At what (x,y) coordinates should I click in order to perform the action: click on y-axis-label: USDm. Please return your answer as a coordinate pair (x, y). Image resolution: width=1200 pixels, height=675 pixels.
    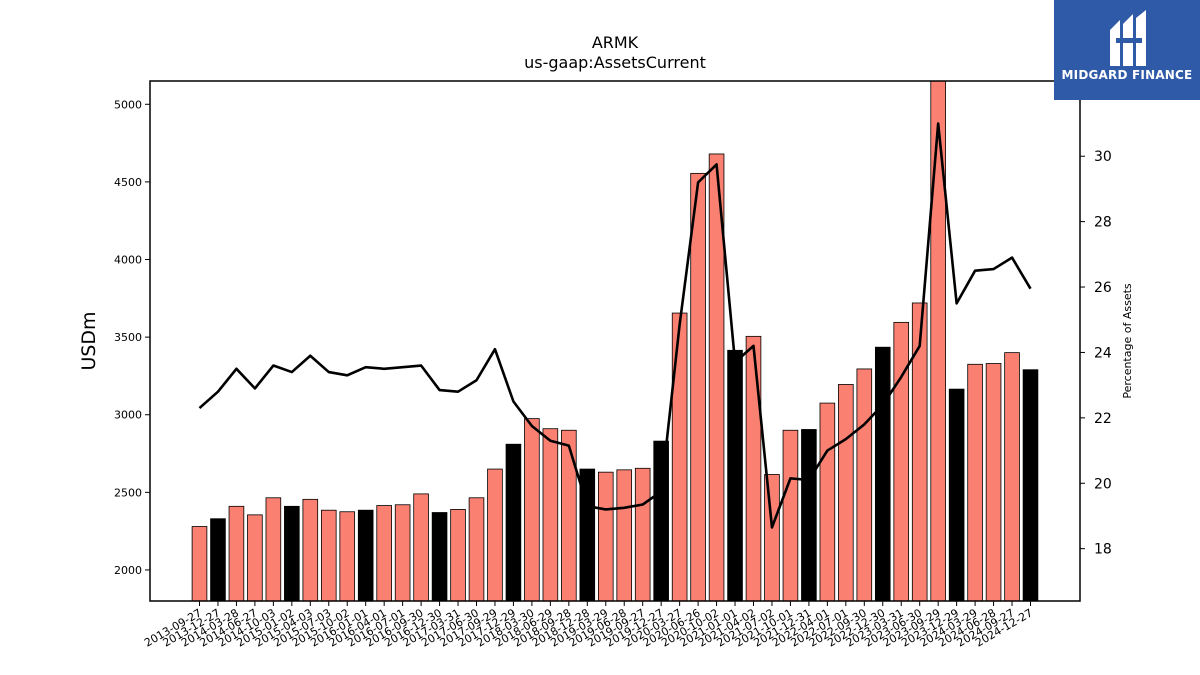
    Looking at the image, I should click on (89, 340).